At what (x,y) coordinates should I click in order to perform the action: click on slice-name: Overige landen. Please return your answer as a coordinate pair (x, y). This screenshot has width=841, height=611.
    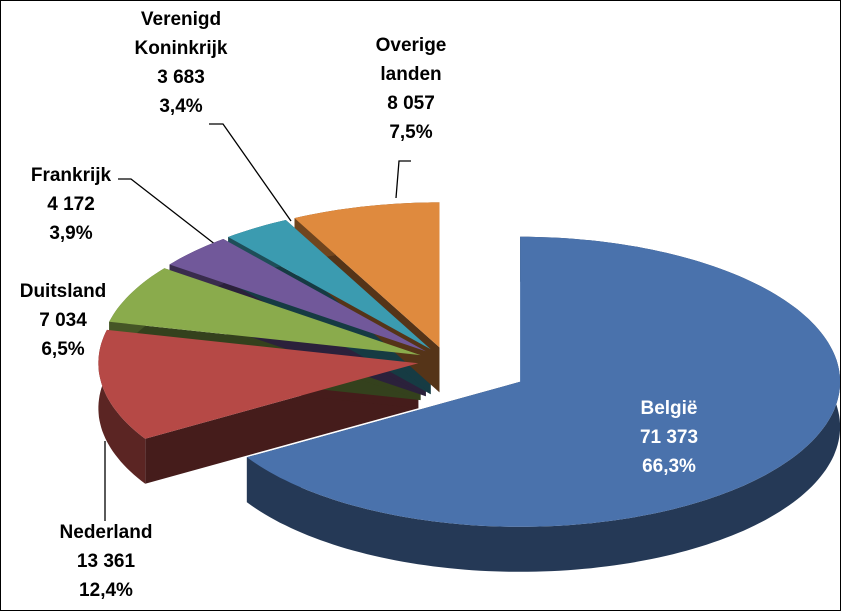
    Looking at the image, I should click on (411, 60).